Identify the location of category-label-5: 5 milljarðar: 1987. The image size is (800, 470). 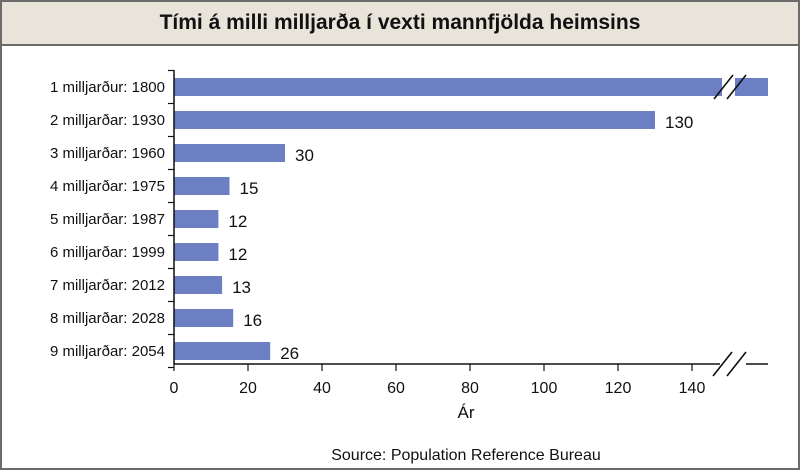
(107, 219).